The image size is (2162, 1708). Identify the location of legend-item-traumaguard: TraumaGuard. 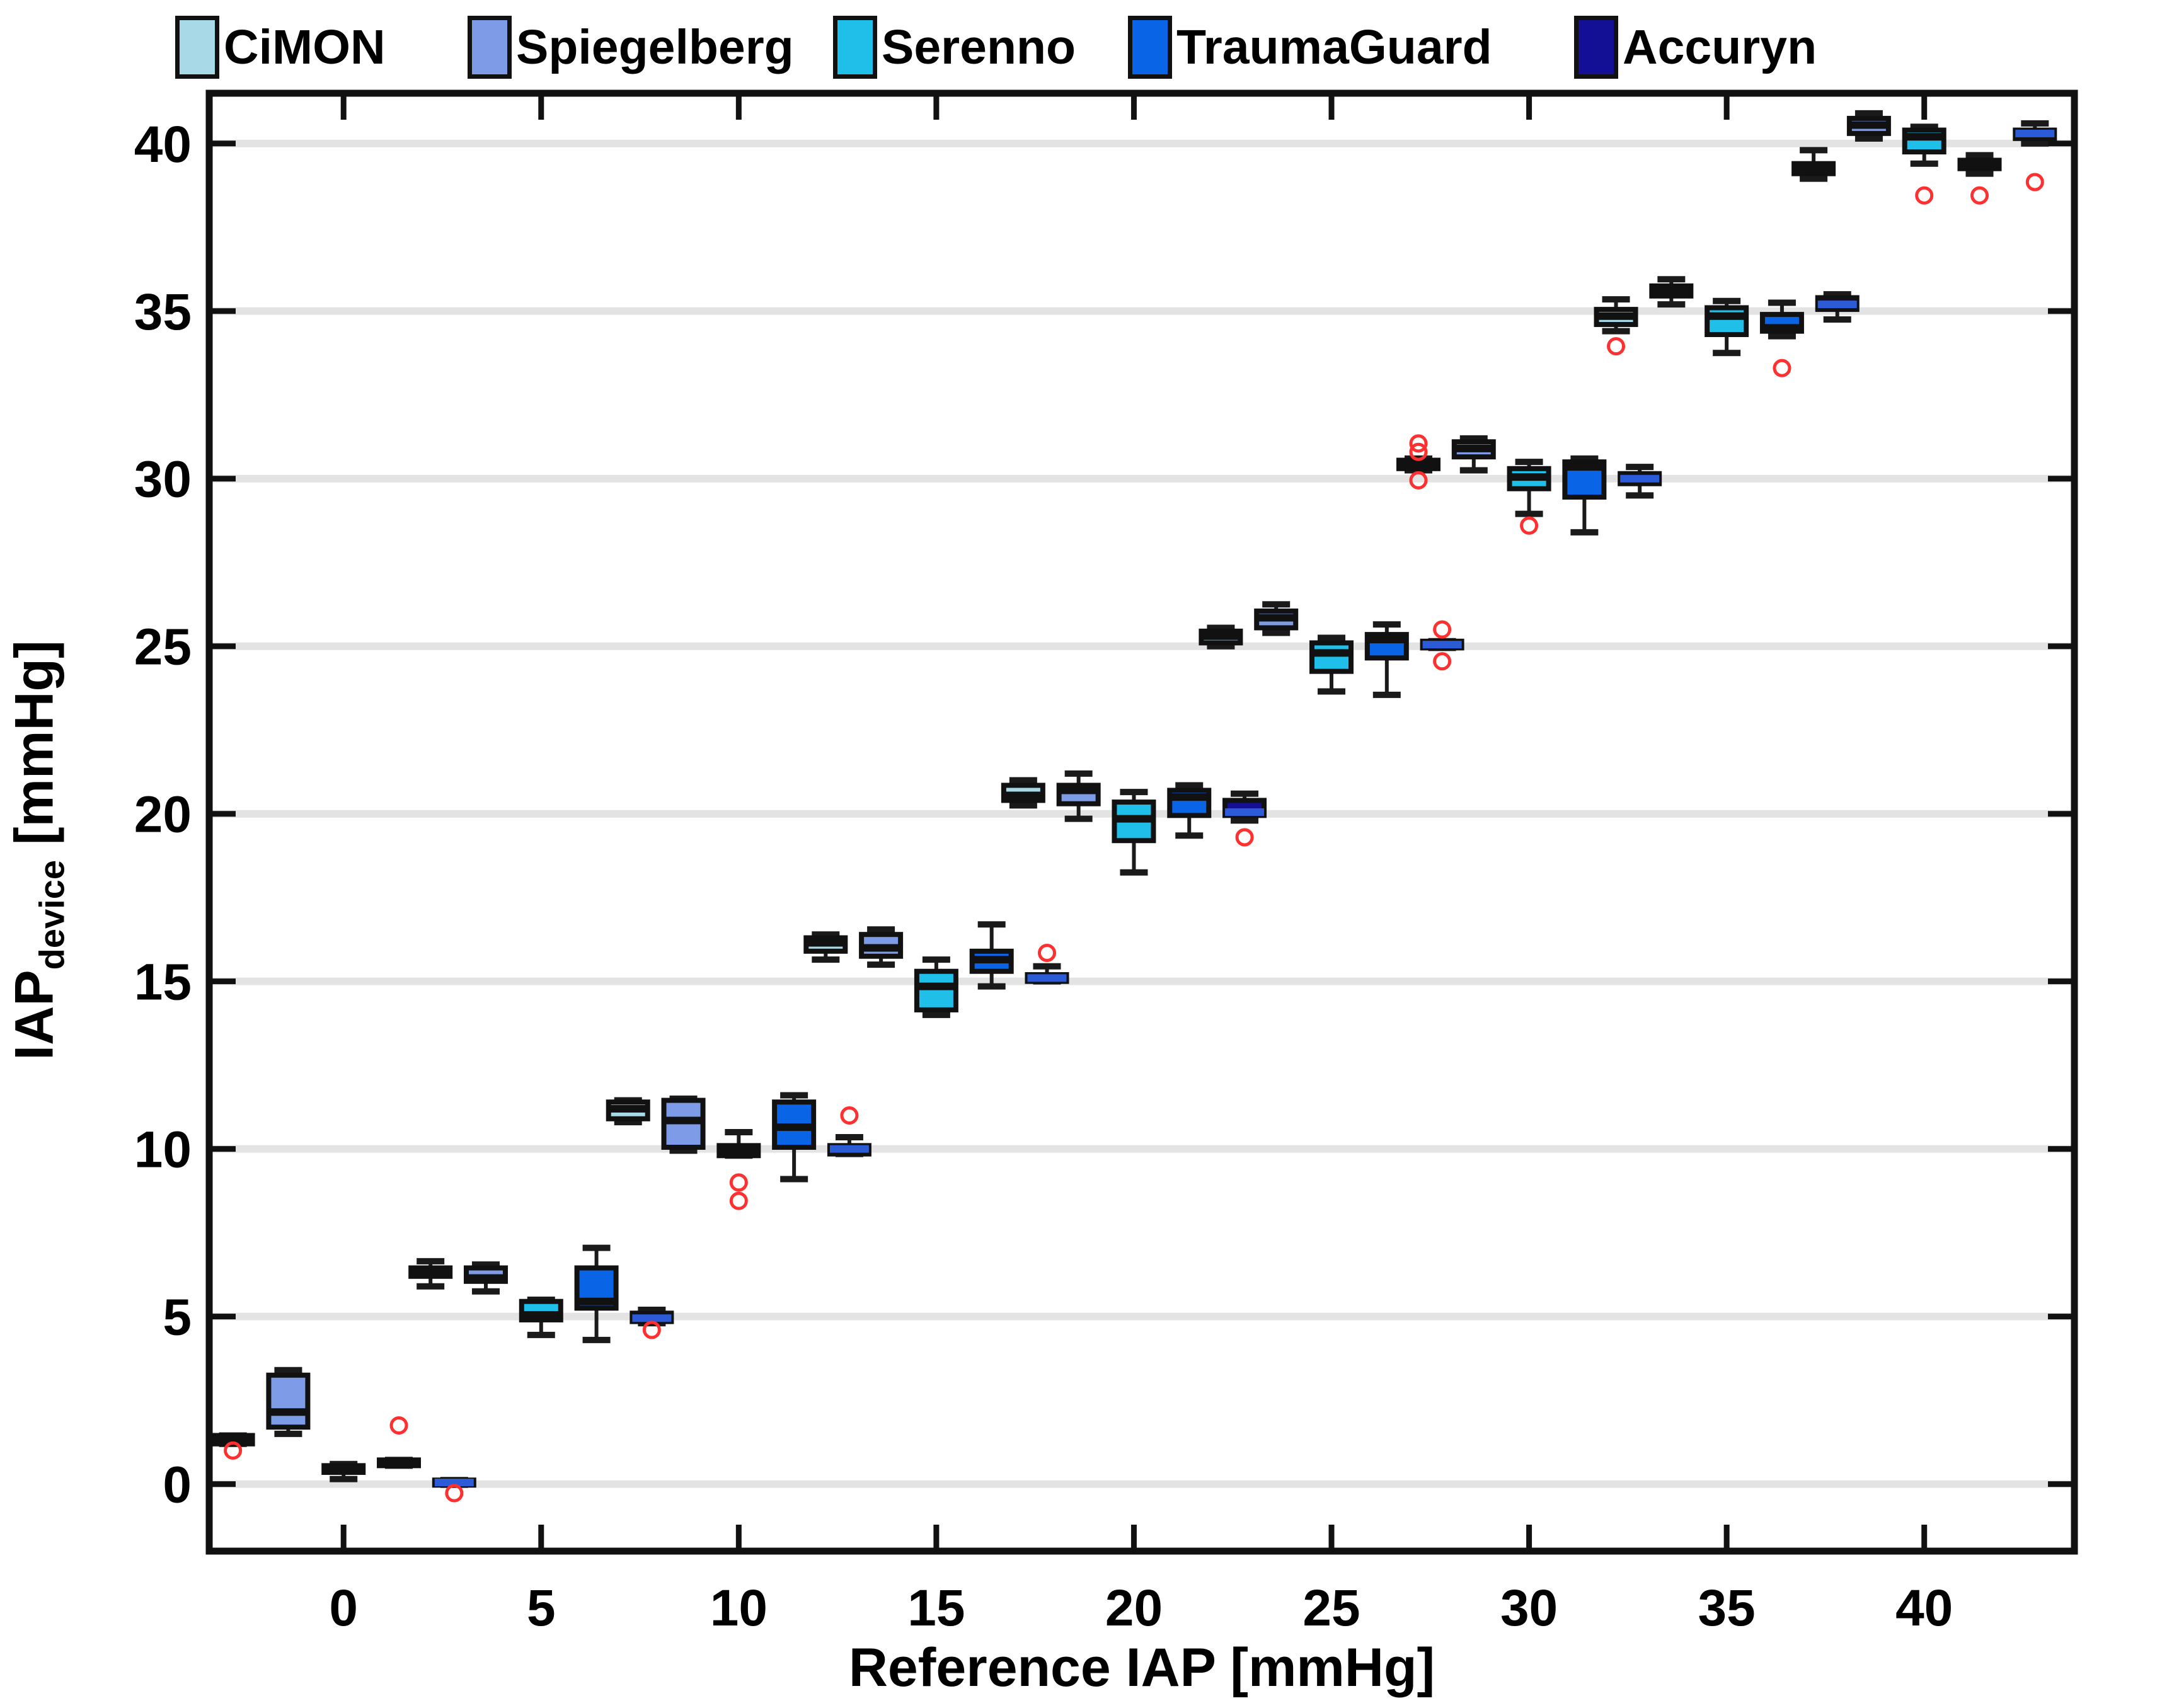
(1310, 47).